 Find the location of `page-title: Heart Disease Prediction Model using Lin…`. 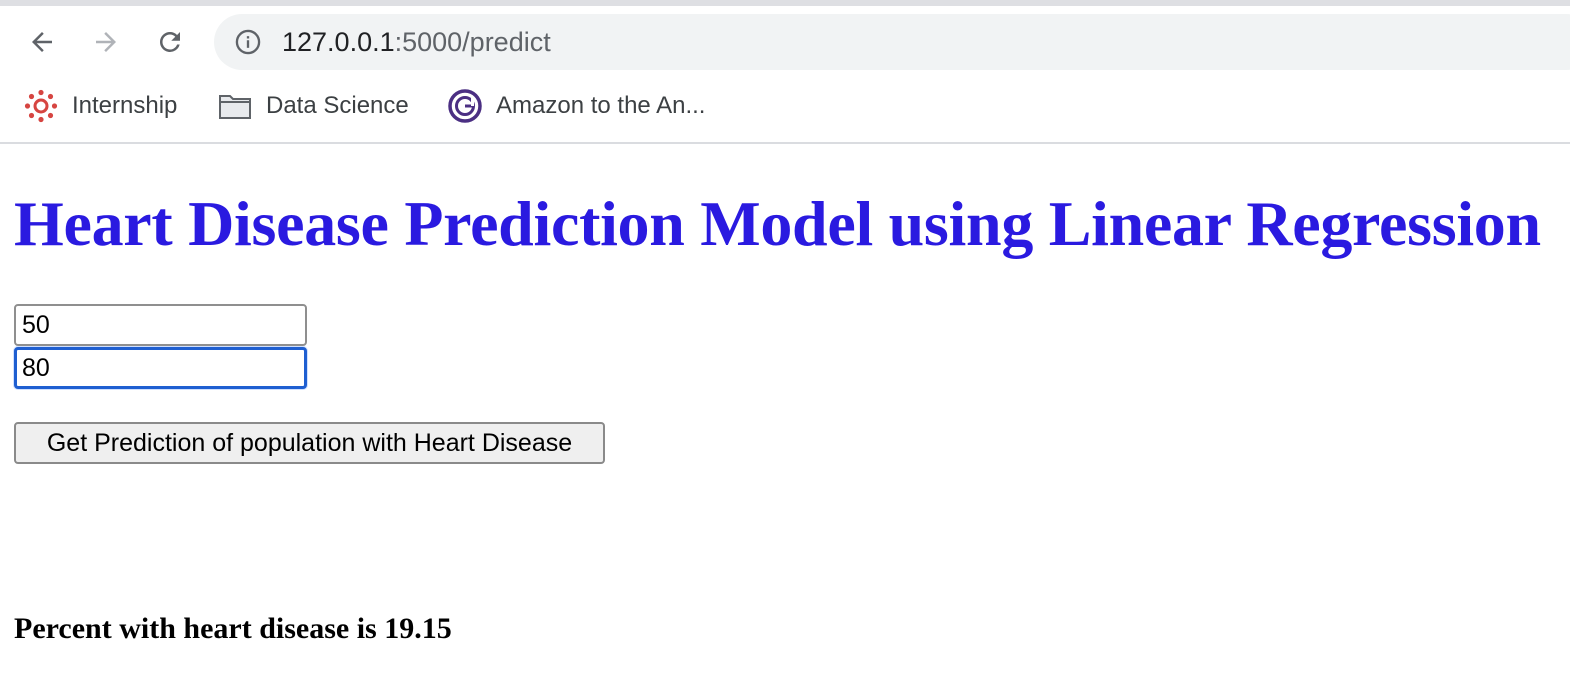

page-title: Heart Disease Prediction Model using Lin… is located at coordinates (777, 223).